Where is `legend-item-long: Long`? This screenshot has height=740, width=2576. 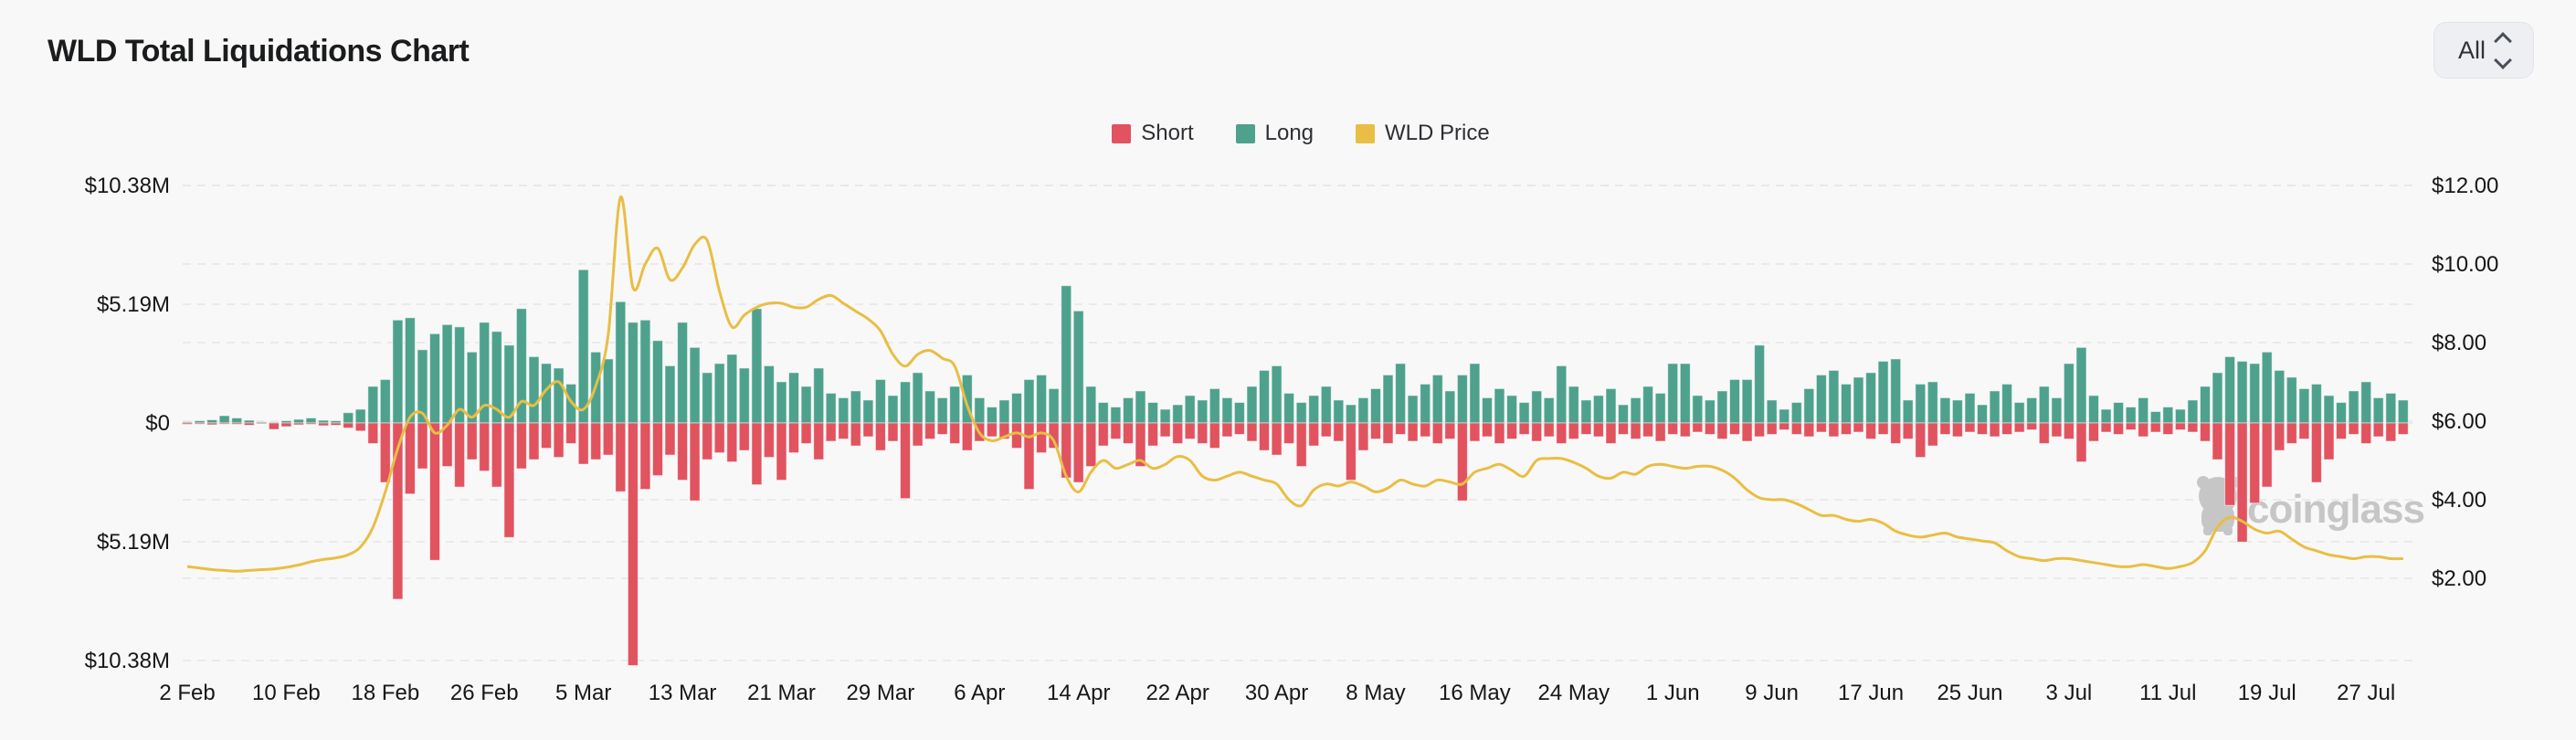
legend-item-long: Long is located at coordinates (1275, 133).